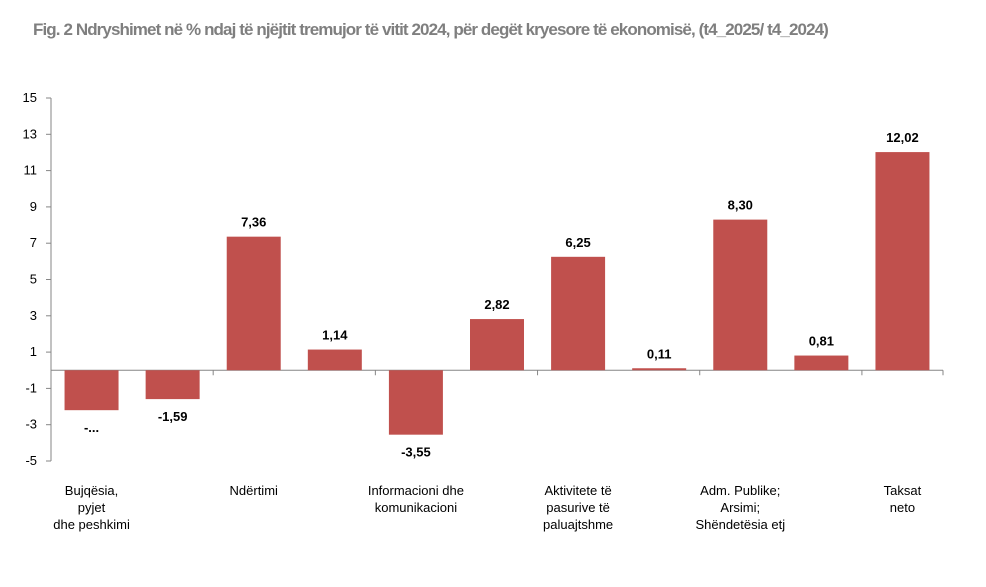  Describe the element at coordinates (31, 424) in the screenshot. I see `y-tick-label: -3` at that location.